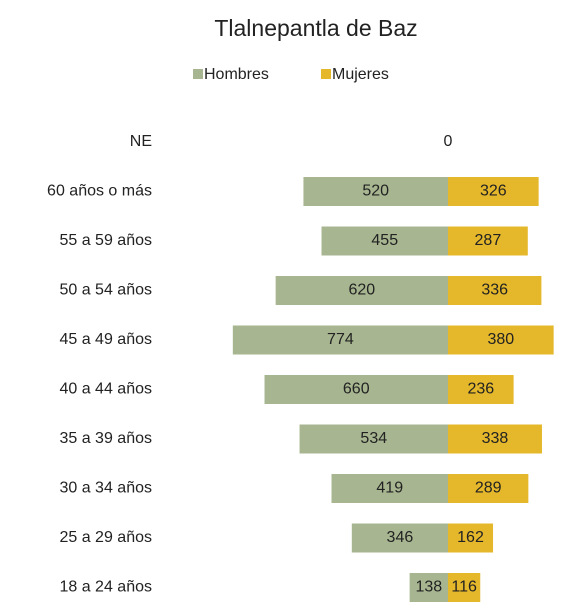 The height and width of the screenshot is (607, 577). Describe the element at coordinates (105, 240) in the screenshot. I see `category-label: 55 a 59 años` at that location.